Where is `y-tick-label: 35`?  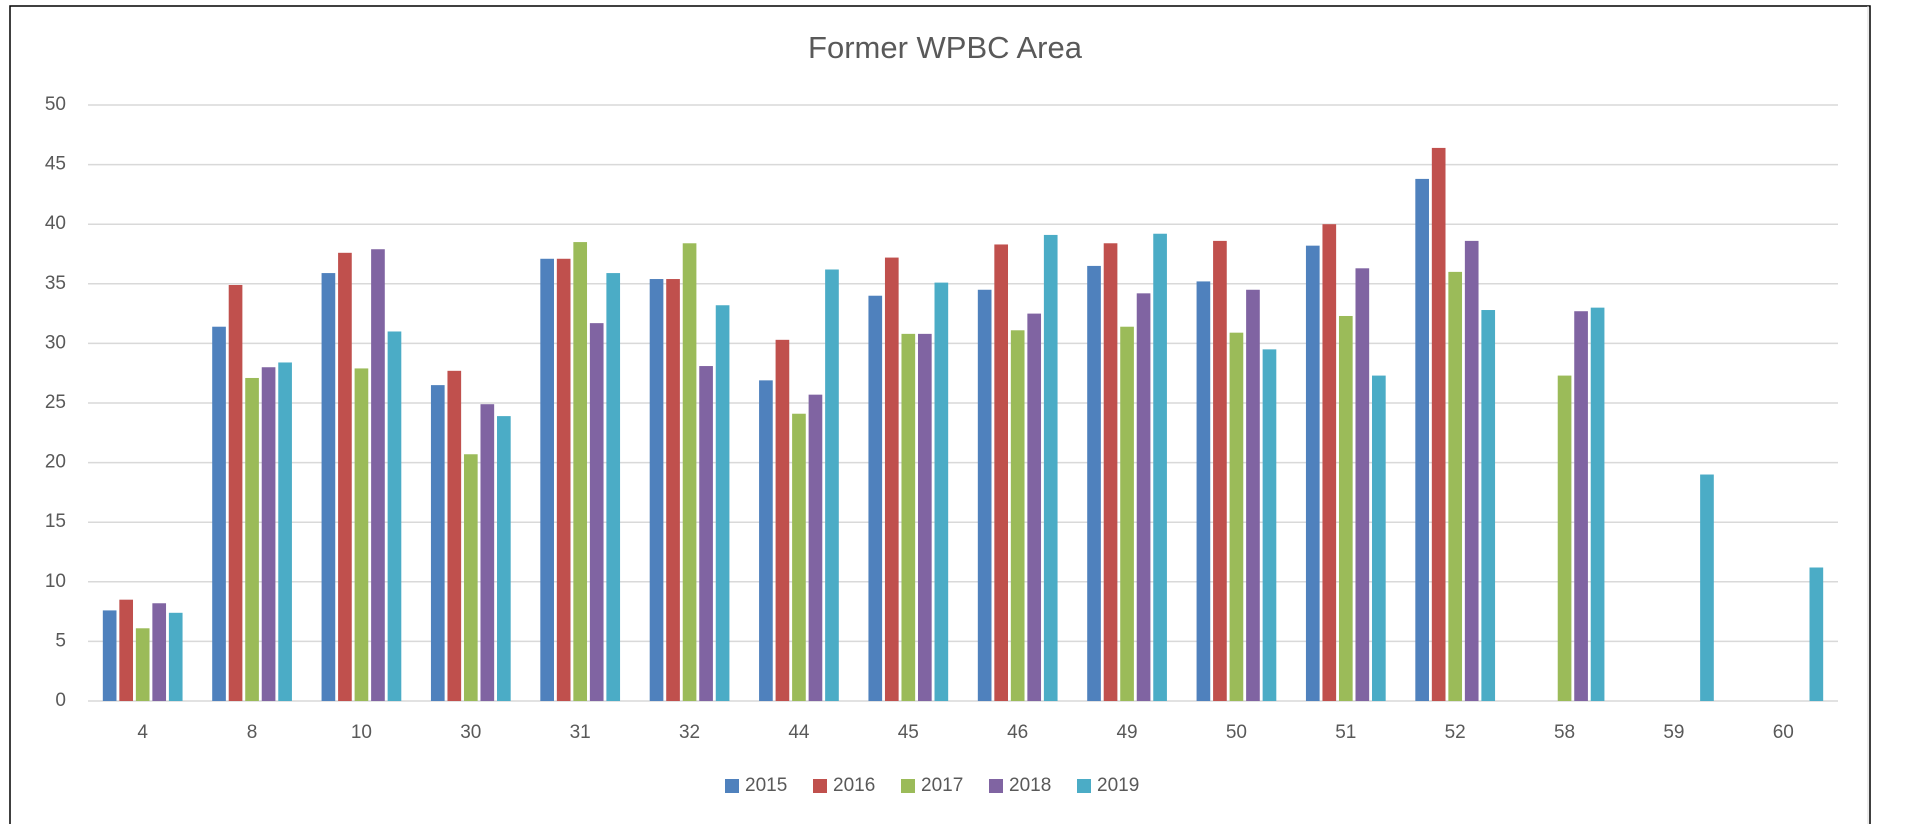
y-tick-label: 35 is located at coordinates (55, 283).